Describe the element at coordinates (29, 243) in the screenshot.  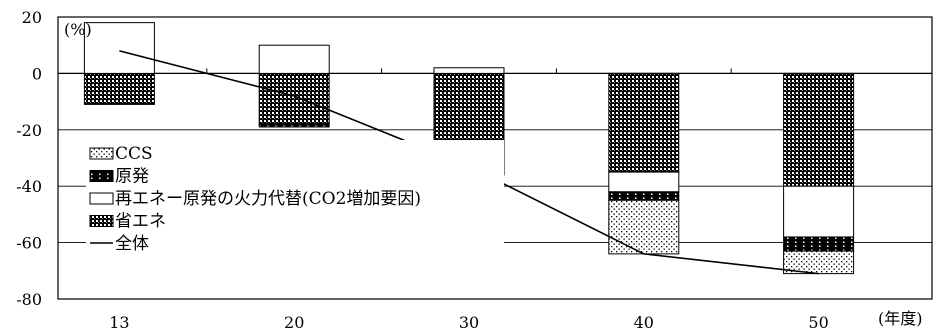
I see `y-tick-label: -60` at that location.